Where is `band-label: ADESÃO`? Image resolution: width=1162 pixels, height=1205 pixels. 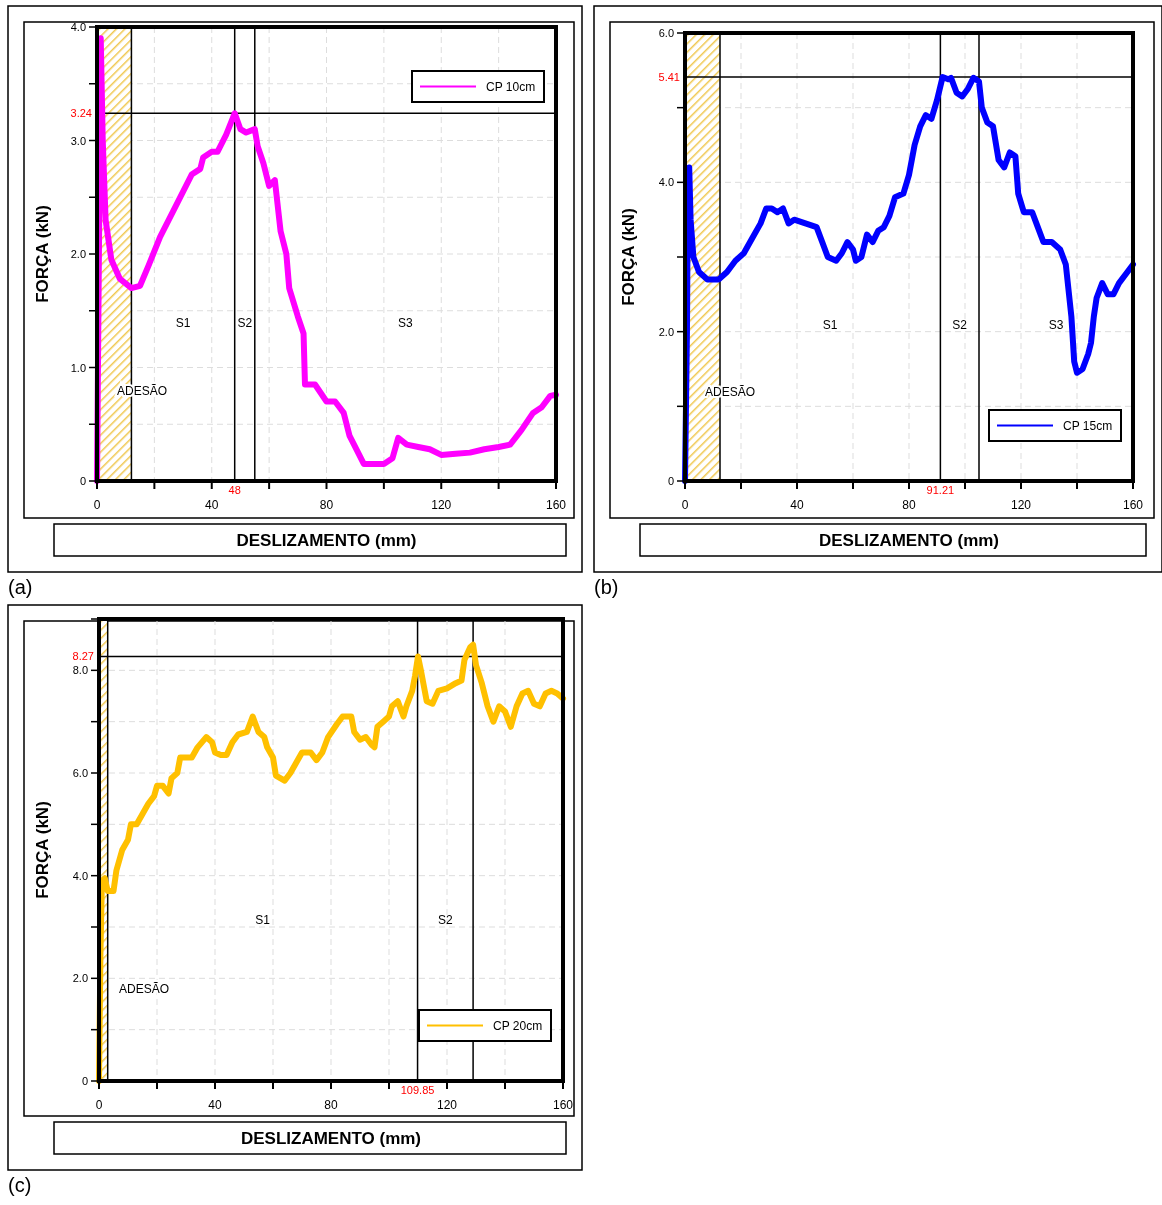
band-label: ADESÃO is located at coordinates (144, 989).